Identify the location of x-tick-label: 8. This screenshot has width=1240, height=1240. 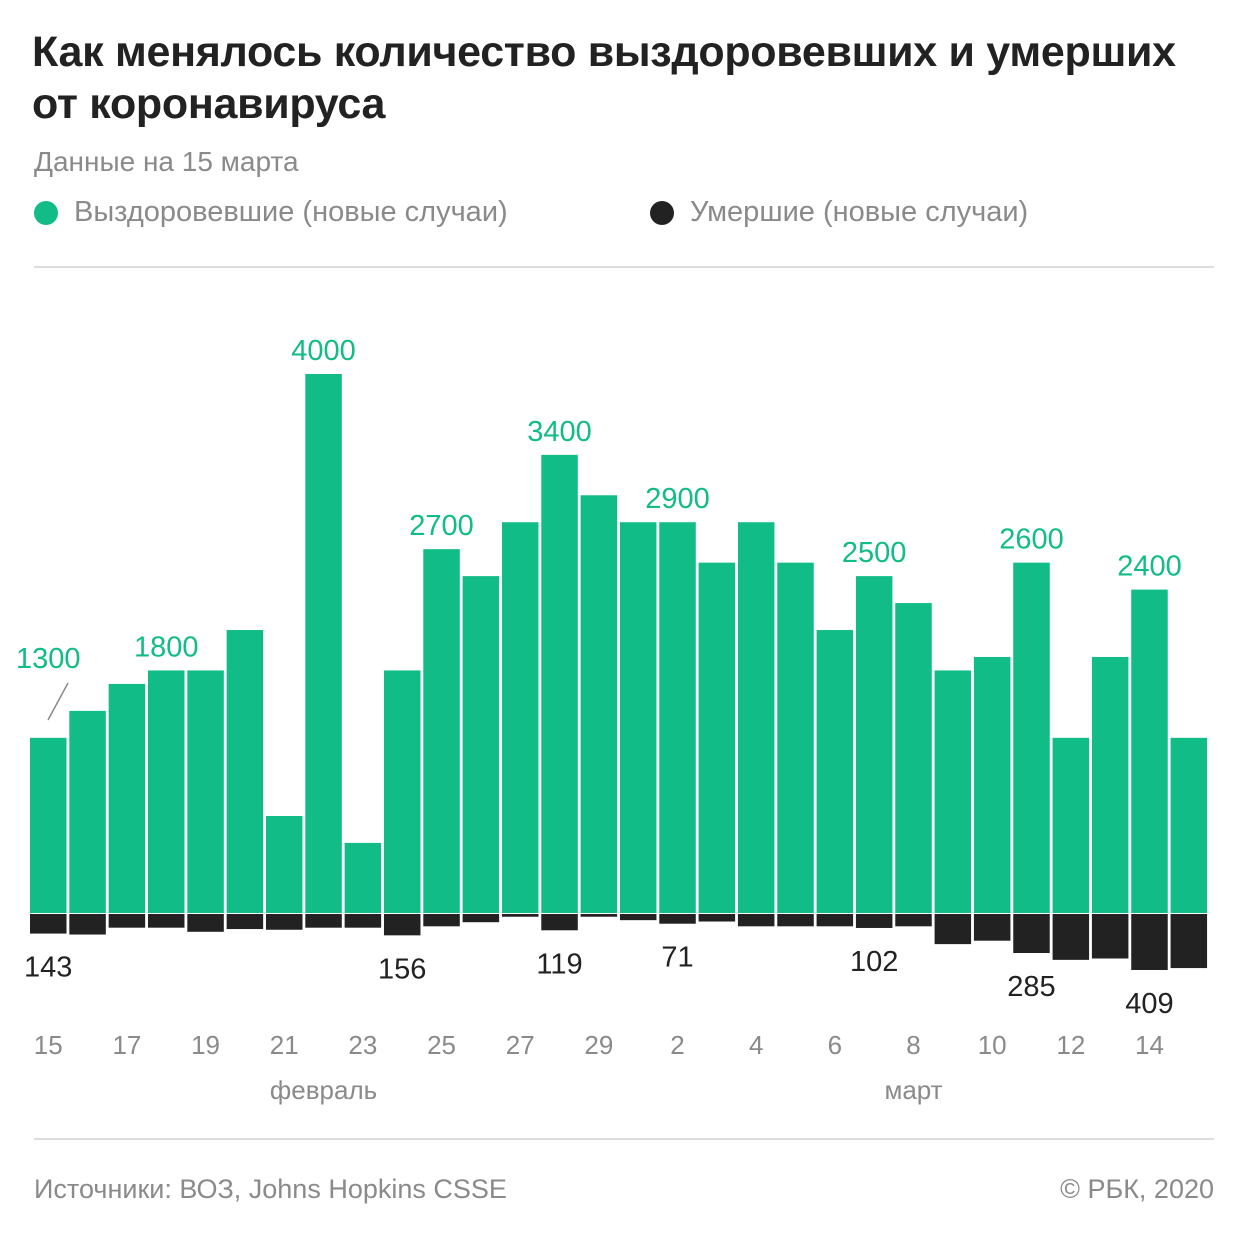
(913, 1045).